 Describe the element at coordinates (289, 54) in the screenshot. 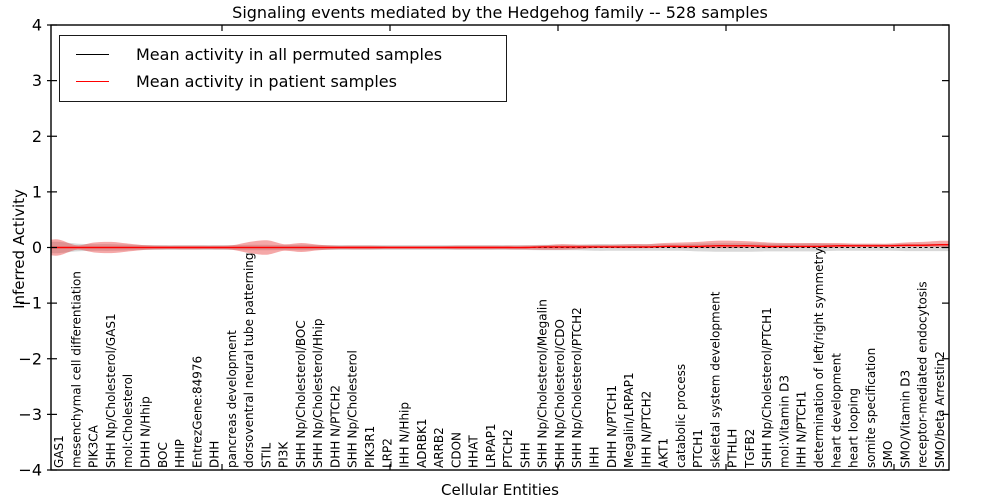

I see `legend-label-permuted: Mean activity in all permuted samples` at that location.